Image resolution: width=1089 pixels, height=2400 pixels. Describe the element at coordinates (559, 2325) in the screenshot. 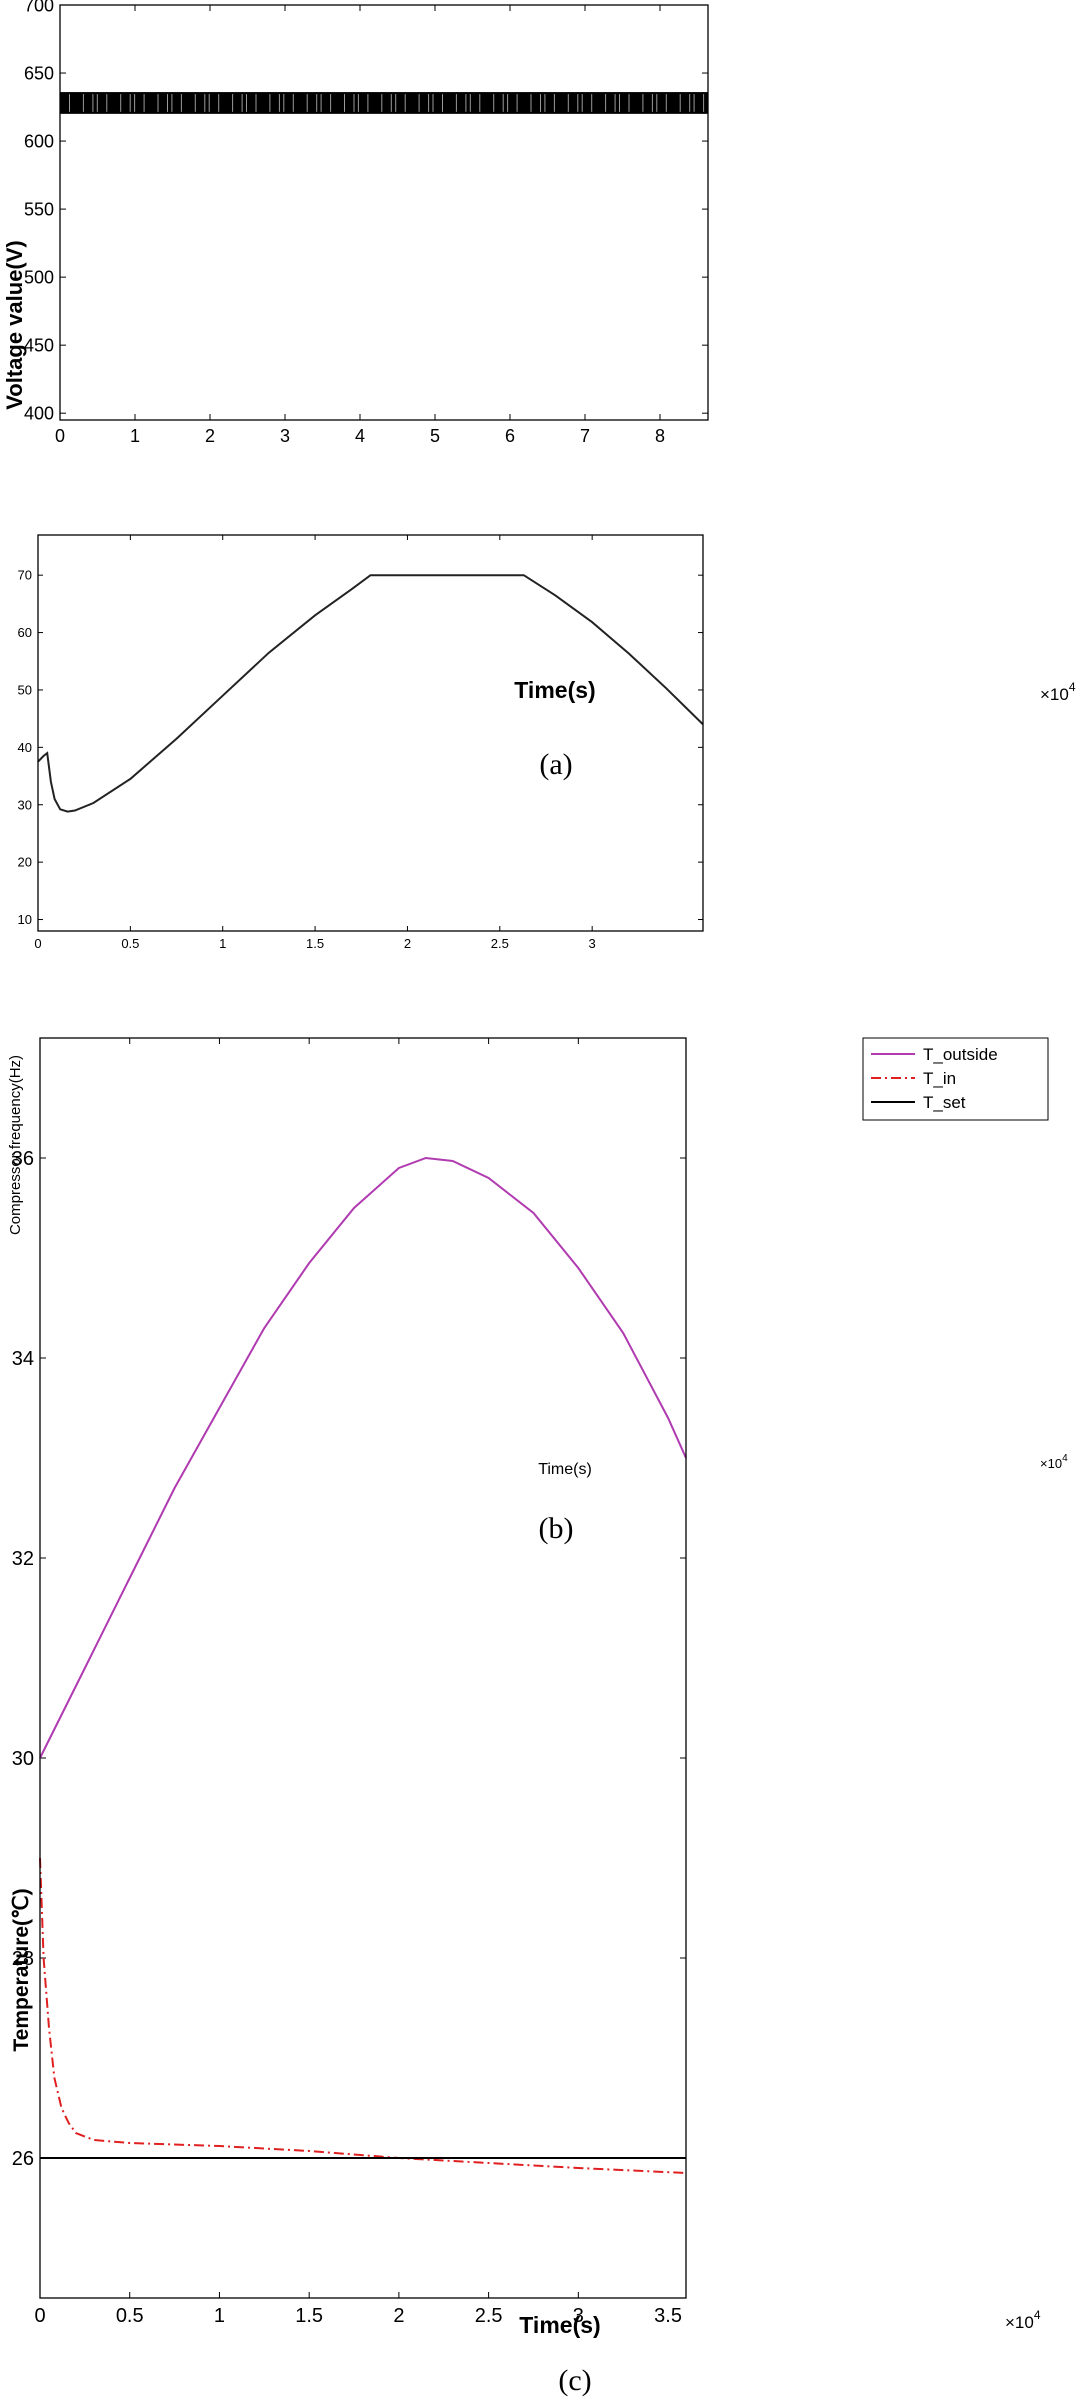

I see `panel-c-xlabel: Time(s)` at that location.